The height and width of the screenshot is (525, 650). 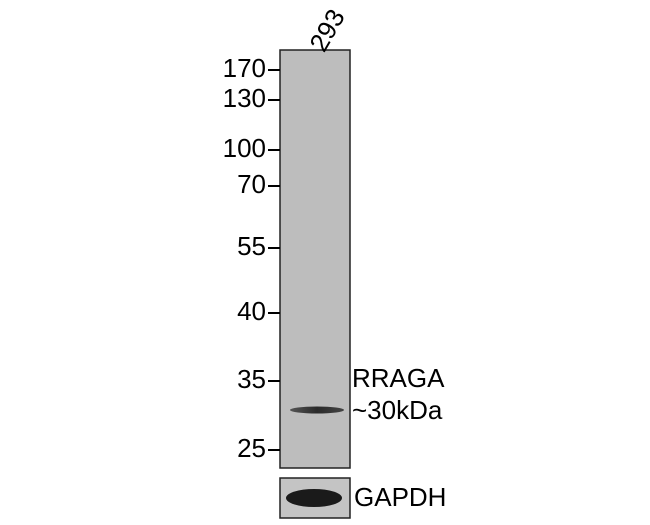 What do you see at coordinates (397, 410) in the screenshot?
I see `size-label: ~30kDa` at bounding box center [397, 410].